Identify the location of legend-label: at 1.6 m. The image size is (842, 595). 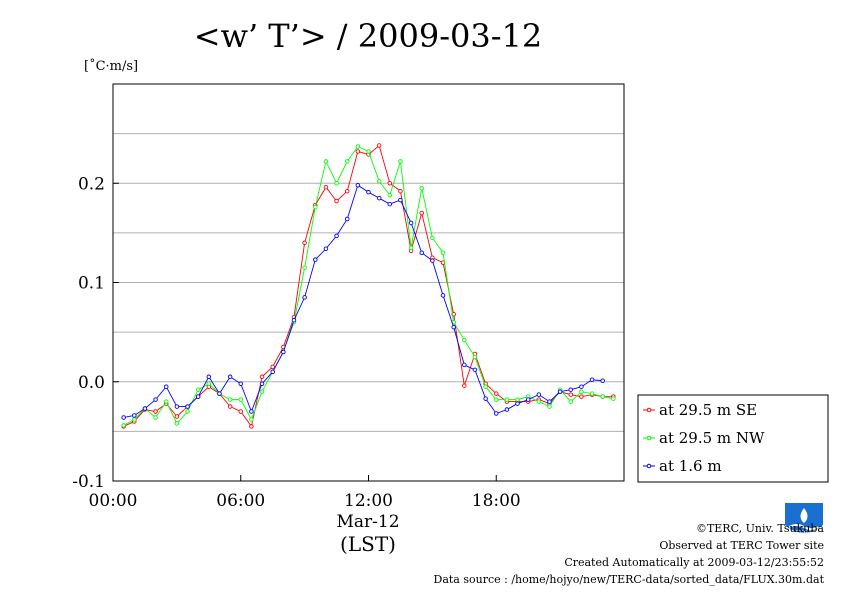
(690, 466).